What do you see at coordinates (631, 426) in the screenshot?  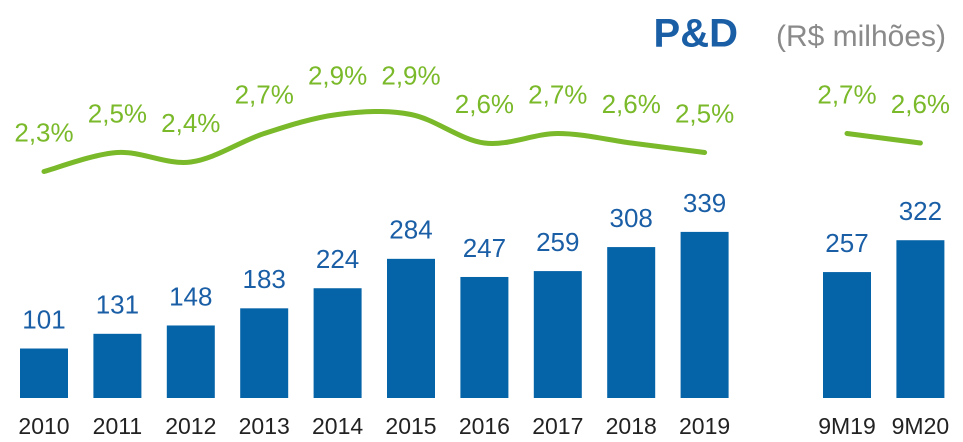 I see `x-tick-label: 2018` at bounding box center [631, 426].